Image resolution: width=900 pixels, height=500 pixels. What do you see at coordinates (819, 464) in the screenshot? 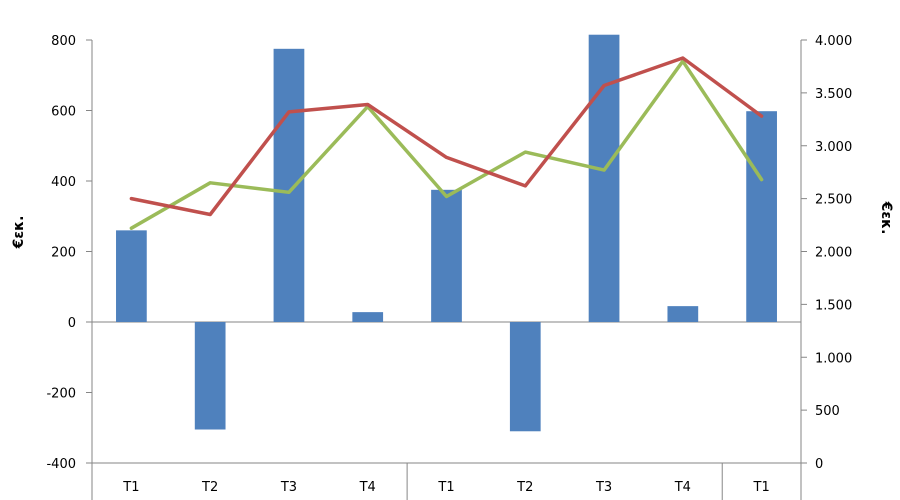
I see `right-tick-label: 0` at bounding box center [819, 464].